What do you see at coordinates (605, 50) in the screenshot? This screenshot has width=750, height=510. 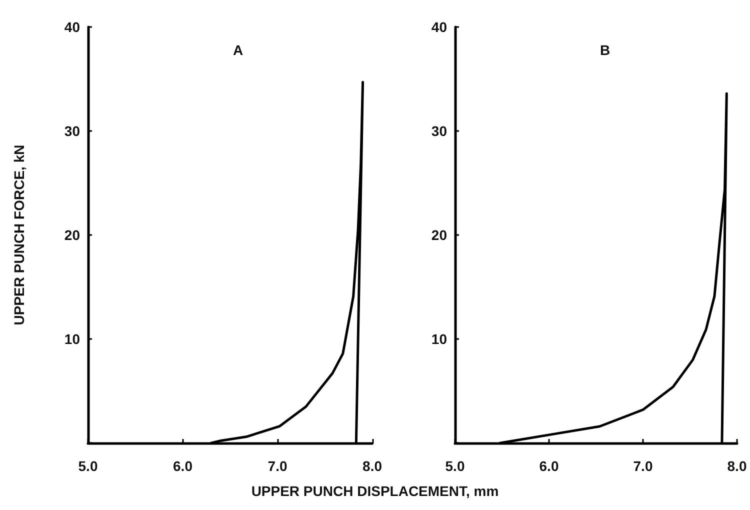 I see `text: B` at bounding box center [605, 50].